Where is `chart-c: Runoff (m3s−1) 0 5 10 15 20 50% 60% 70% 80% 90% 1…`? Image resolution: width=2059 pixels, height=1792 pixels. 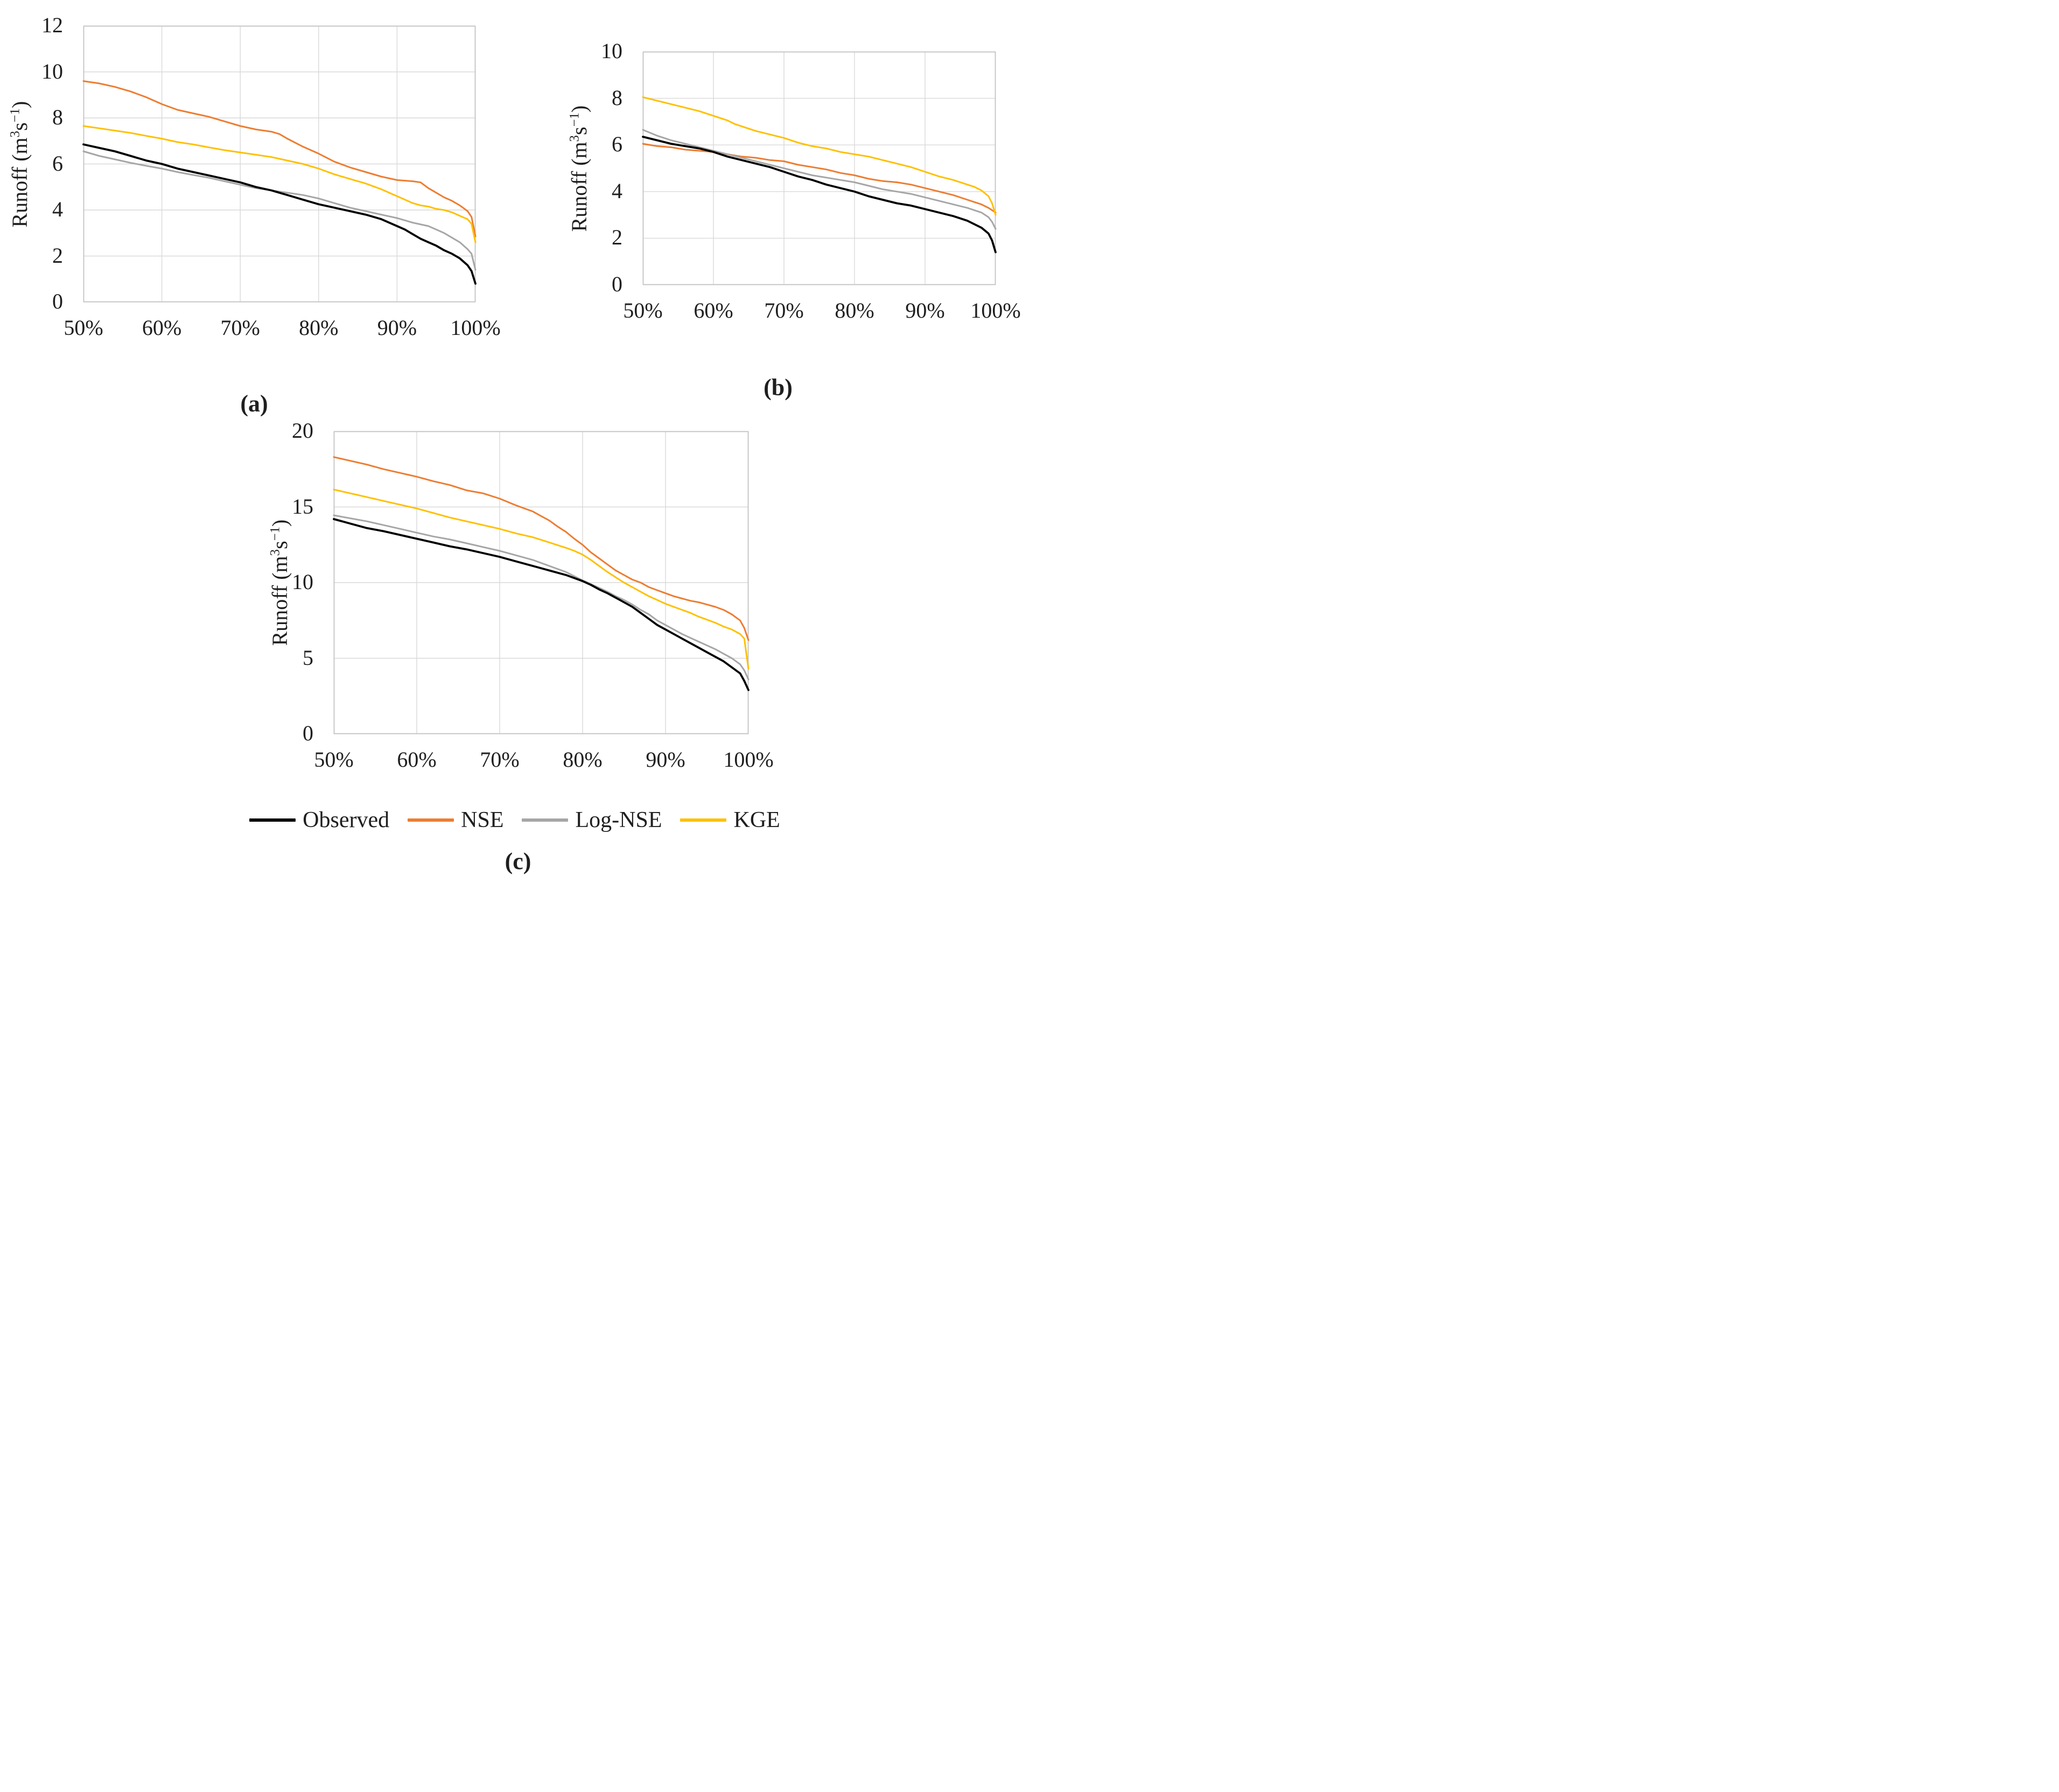 chart-c: Runoff (m3s−1) 0 5 10 15 20 50% 60% 70% 80% 90% 1… is located at coordinates (521, 595).